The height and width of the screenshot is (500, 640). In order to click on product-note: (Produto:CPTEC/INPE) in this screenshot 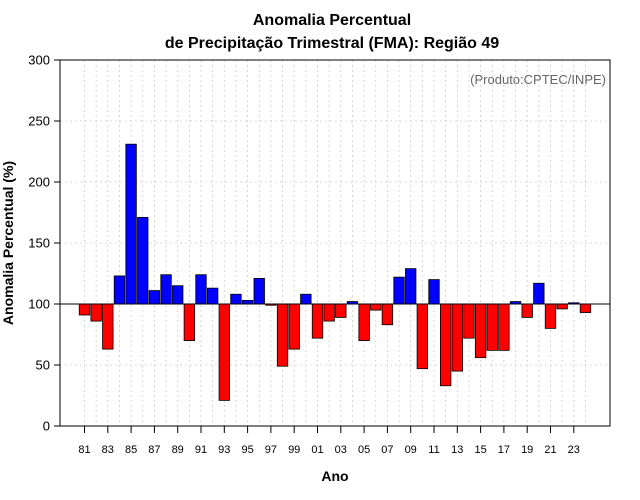, I will do `click(538, 79)`.